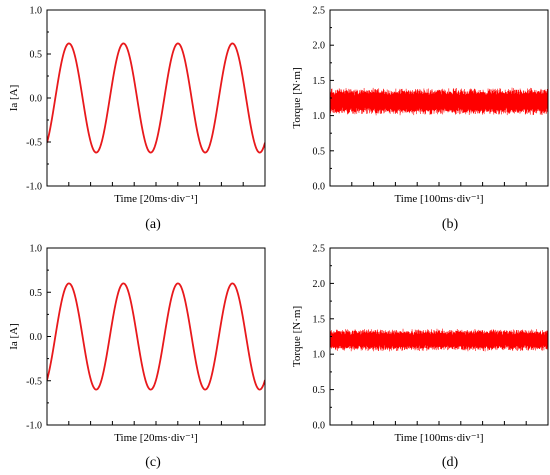 The image size is (550, 475). I want to click on y-tick-label-a: -0.5, so click(34, 143).